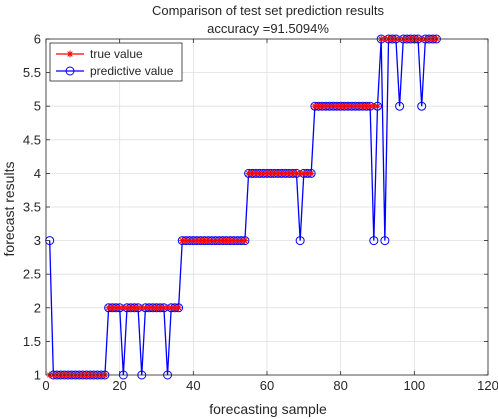 Image resolution: width=498 pixels, height=419 pixels. Describe the element at coordinates (32, 72) in the screenshot. I see `y-tick-label: 5.5` at that location.